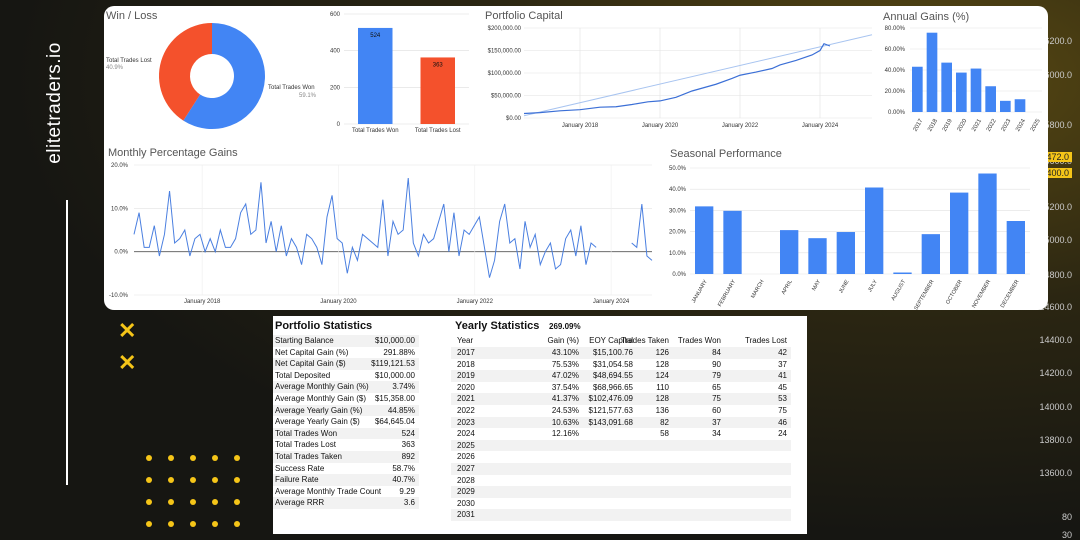 Image resolution: width=1080 pixels, height=540 pixels. Describe the element at coordinates (612, 376) in the screenshot. I see `table-cell: $48,694.55` at that location.